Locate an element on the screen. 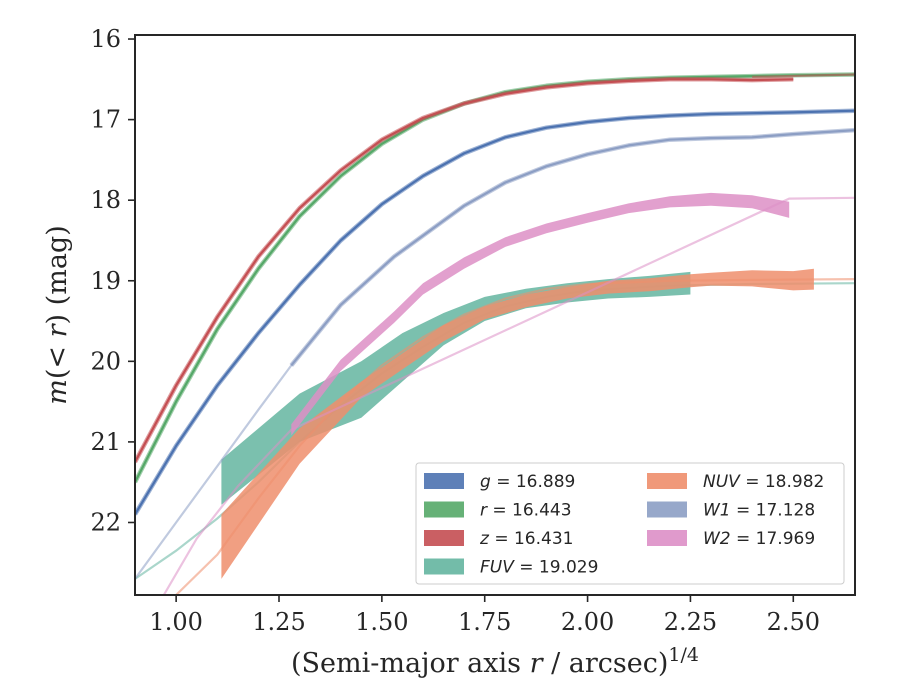 The image size is (900, 700). x-tick-label: 1.25 is located at coordinates (278, 622).